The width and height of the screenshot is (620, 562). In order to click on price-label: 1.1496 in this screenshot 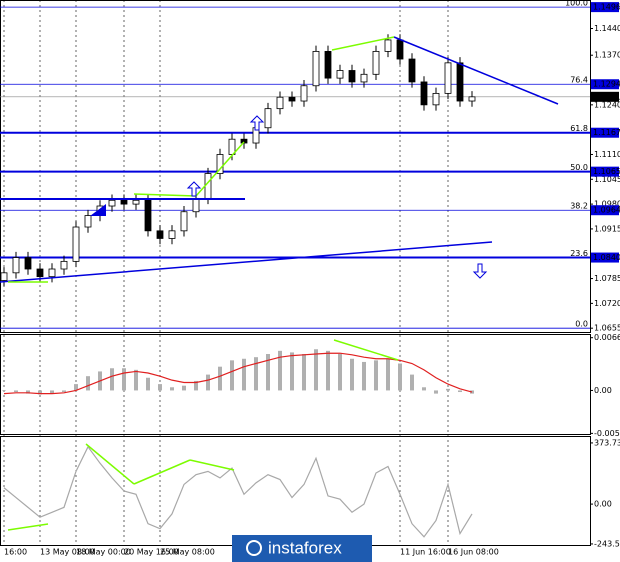, I will do `click(606, 7)`.